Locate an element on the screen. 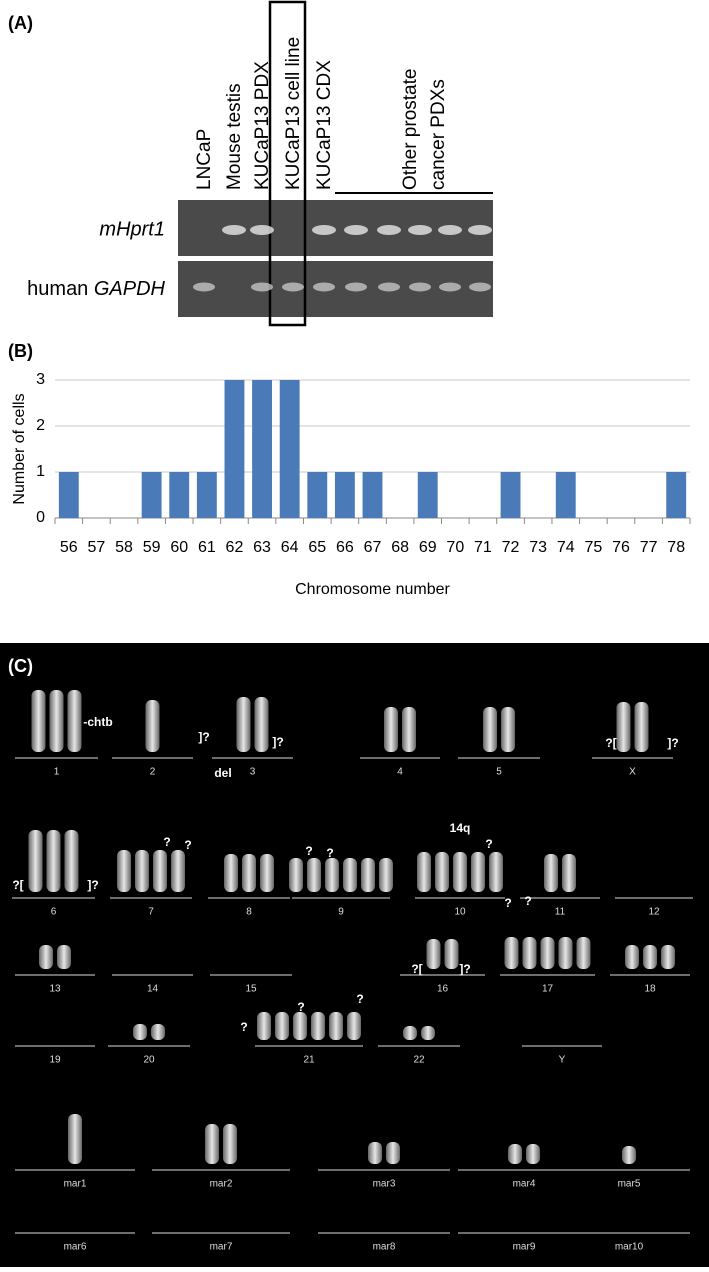 The height and width of the screenshot is (1272, 709). chromosome-label: 14 is located at coordinates (153, 989).